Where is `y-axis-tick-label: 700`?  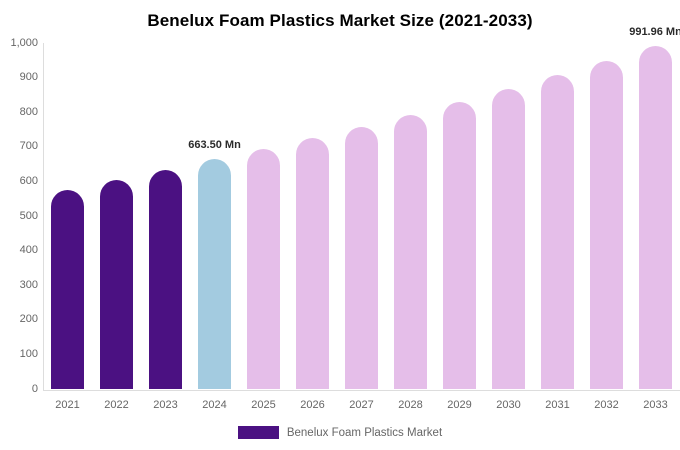
y-axis-tick-label: 700 is located at coordinates (28, 146).